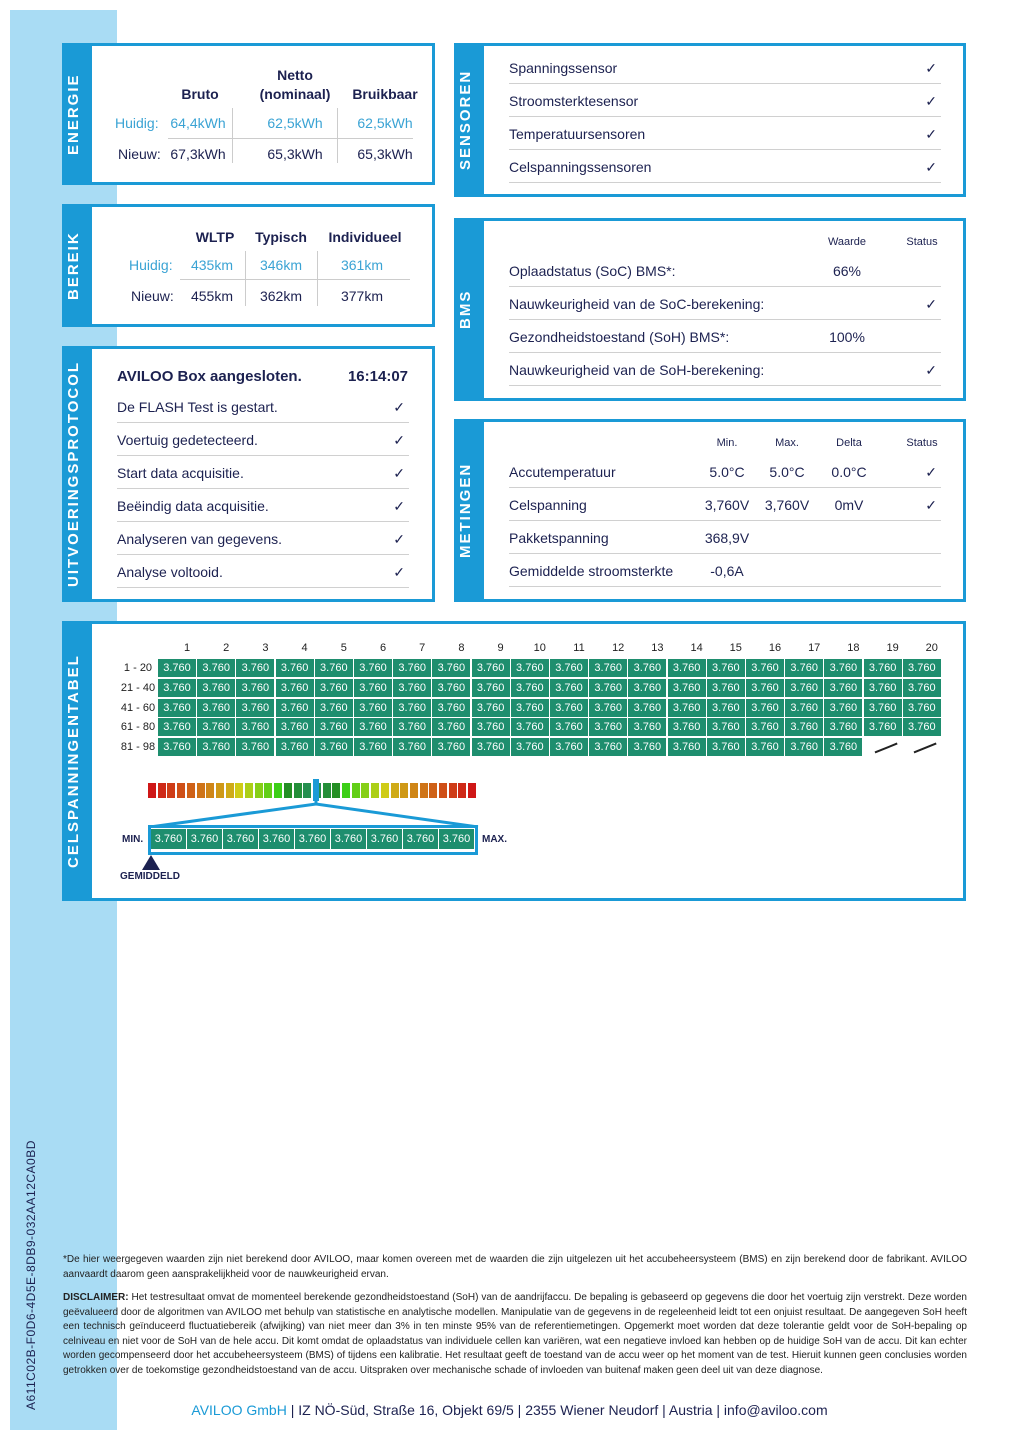 This screenshot has height=1440, width=1019. I want to click on energie-huidig-netto: 62,5kWh, so click(295, 123).